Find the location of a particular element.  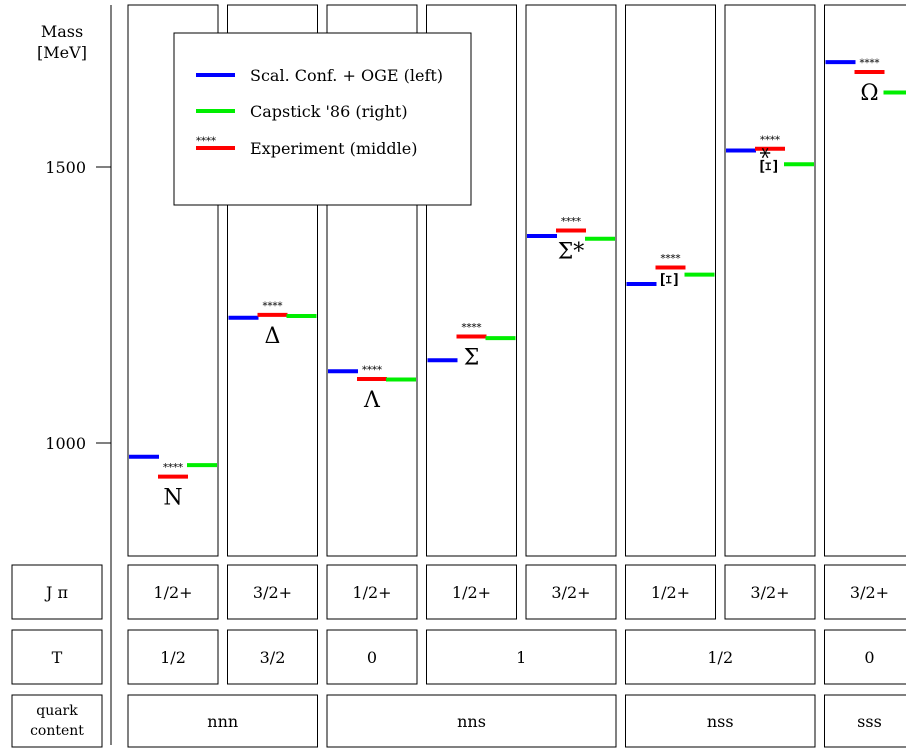

stars-omega: **** is located at coordinates (870, 63).